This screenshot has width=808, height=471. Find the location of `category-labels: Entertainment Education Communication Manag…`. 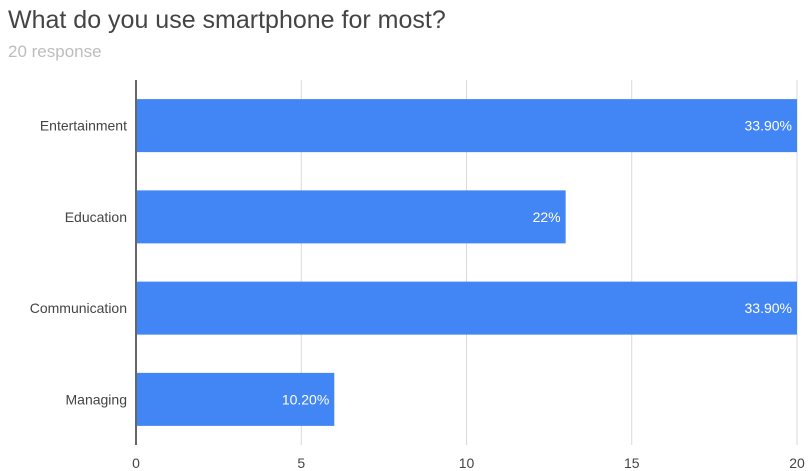

category-labels: Entertainment Education Communication Manag… is located at coordinates (78, 263).